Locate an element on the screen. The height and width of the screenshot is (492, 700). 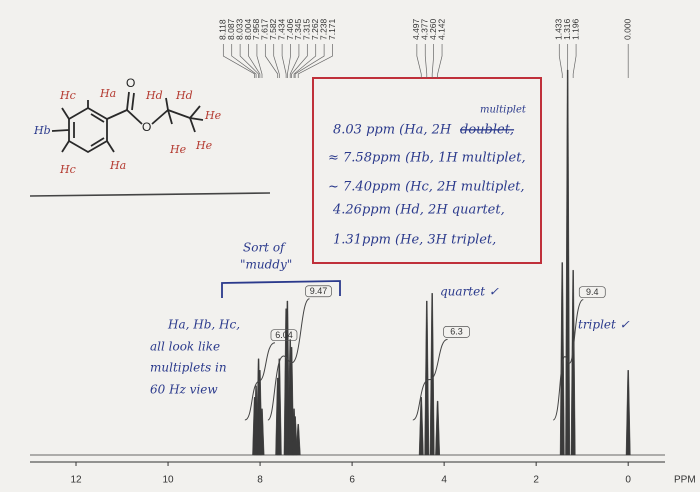
divider is located at coordinates (150, 194).